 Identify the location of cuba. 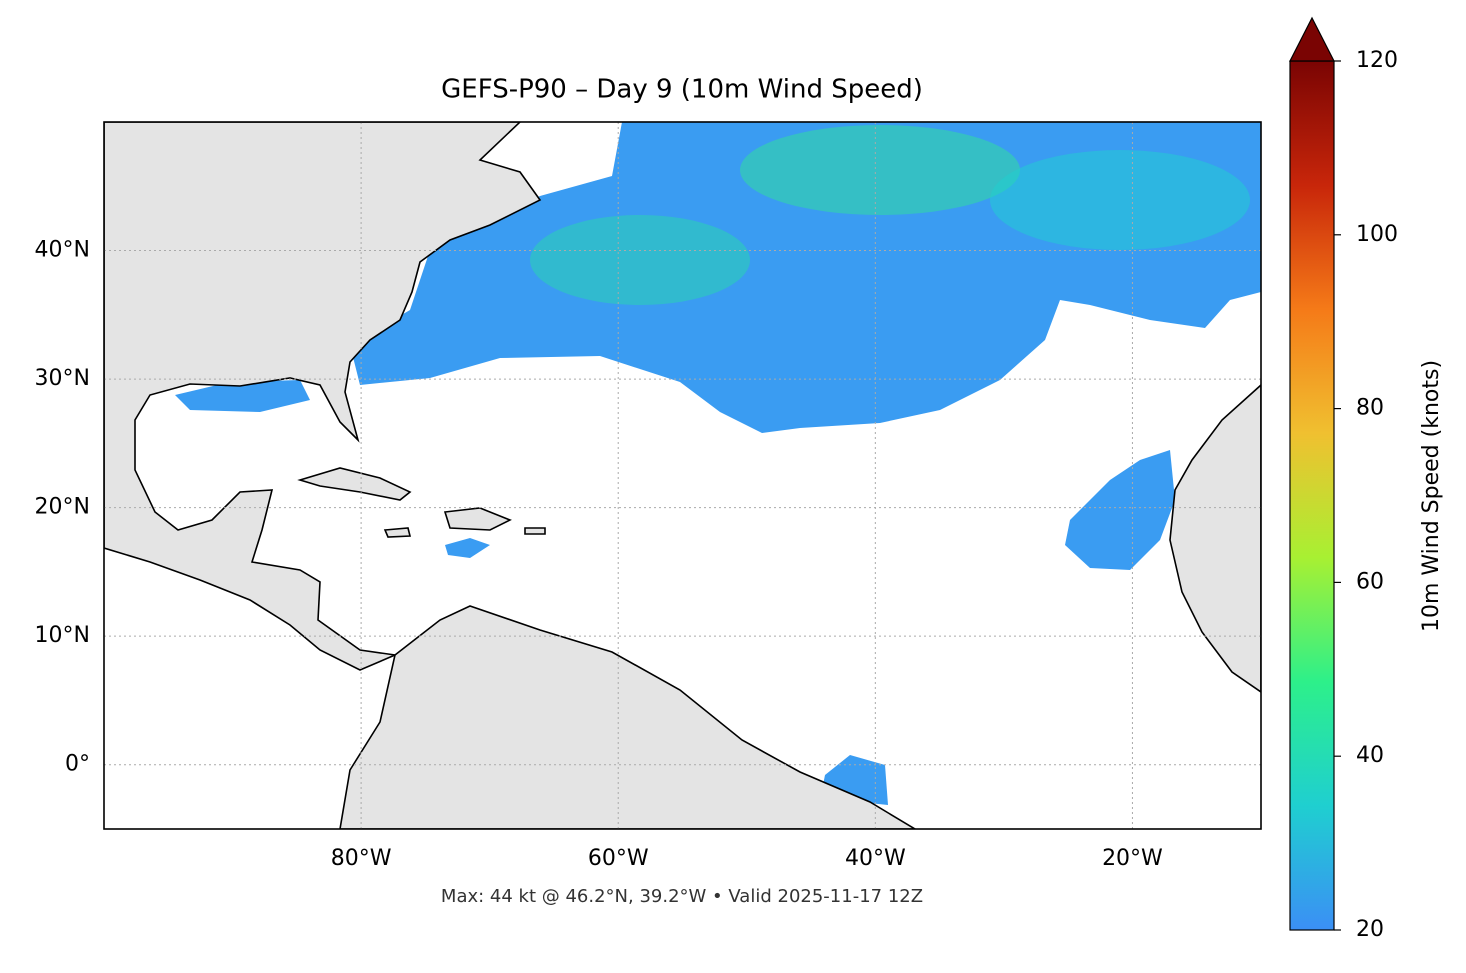
(354, 484).